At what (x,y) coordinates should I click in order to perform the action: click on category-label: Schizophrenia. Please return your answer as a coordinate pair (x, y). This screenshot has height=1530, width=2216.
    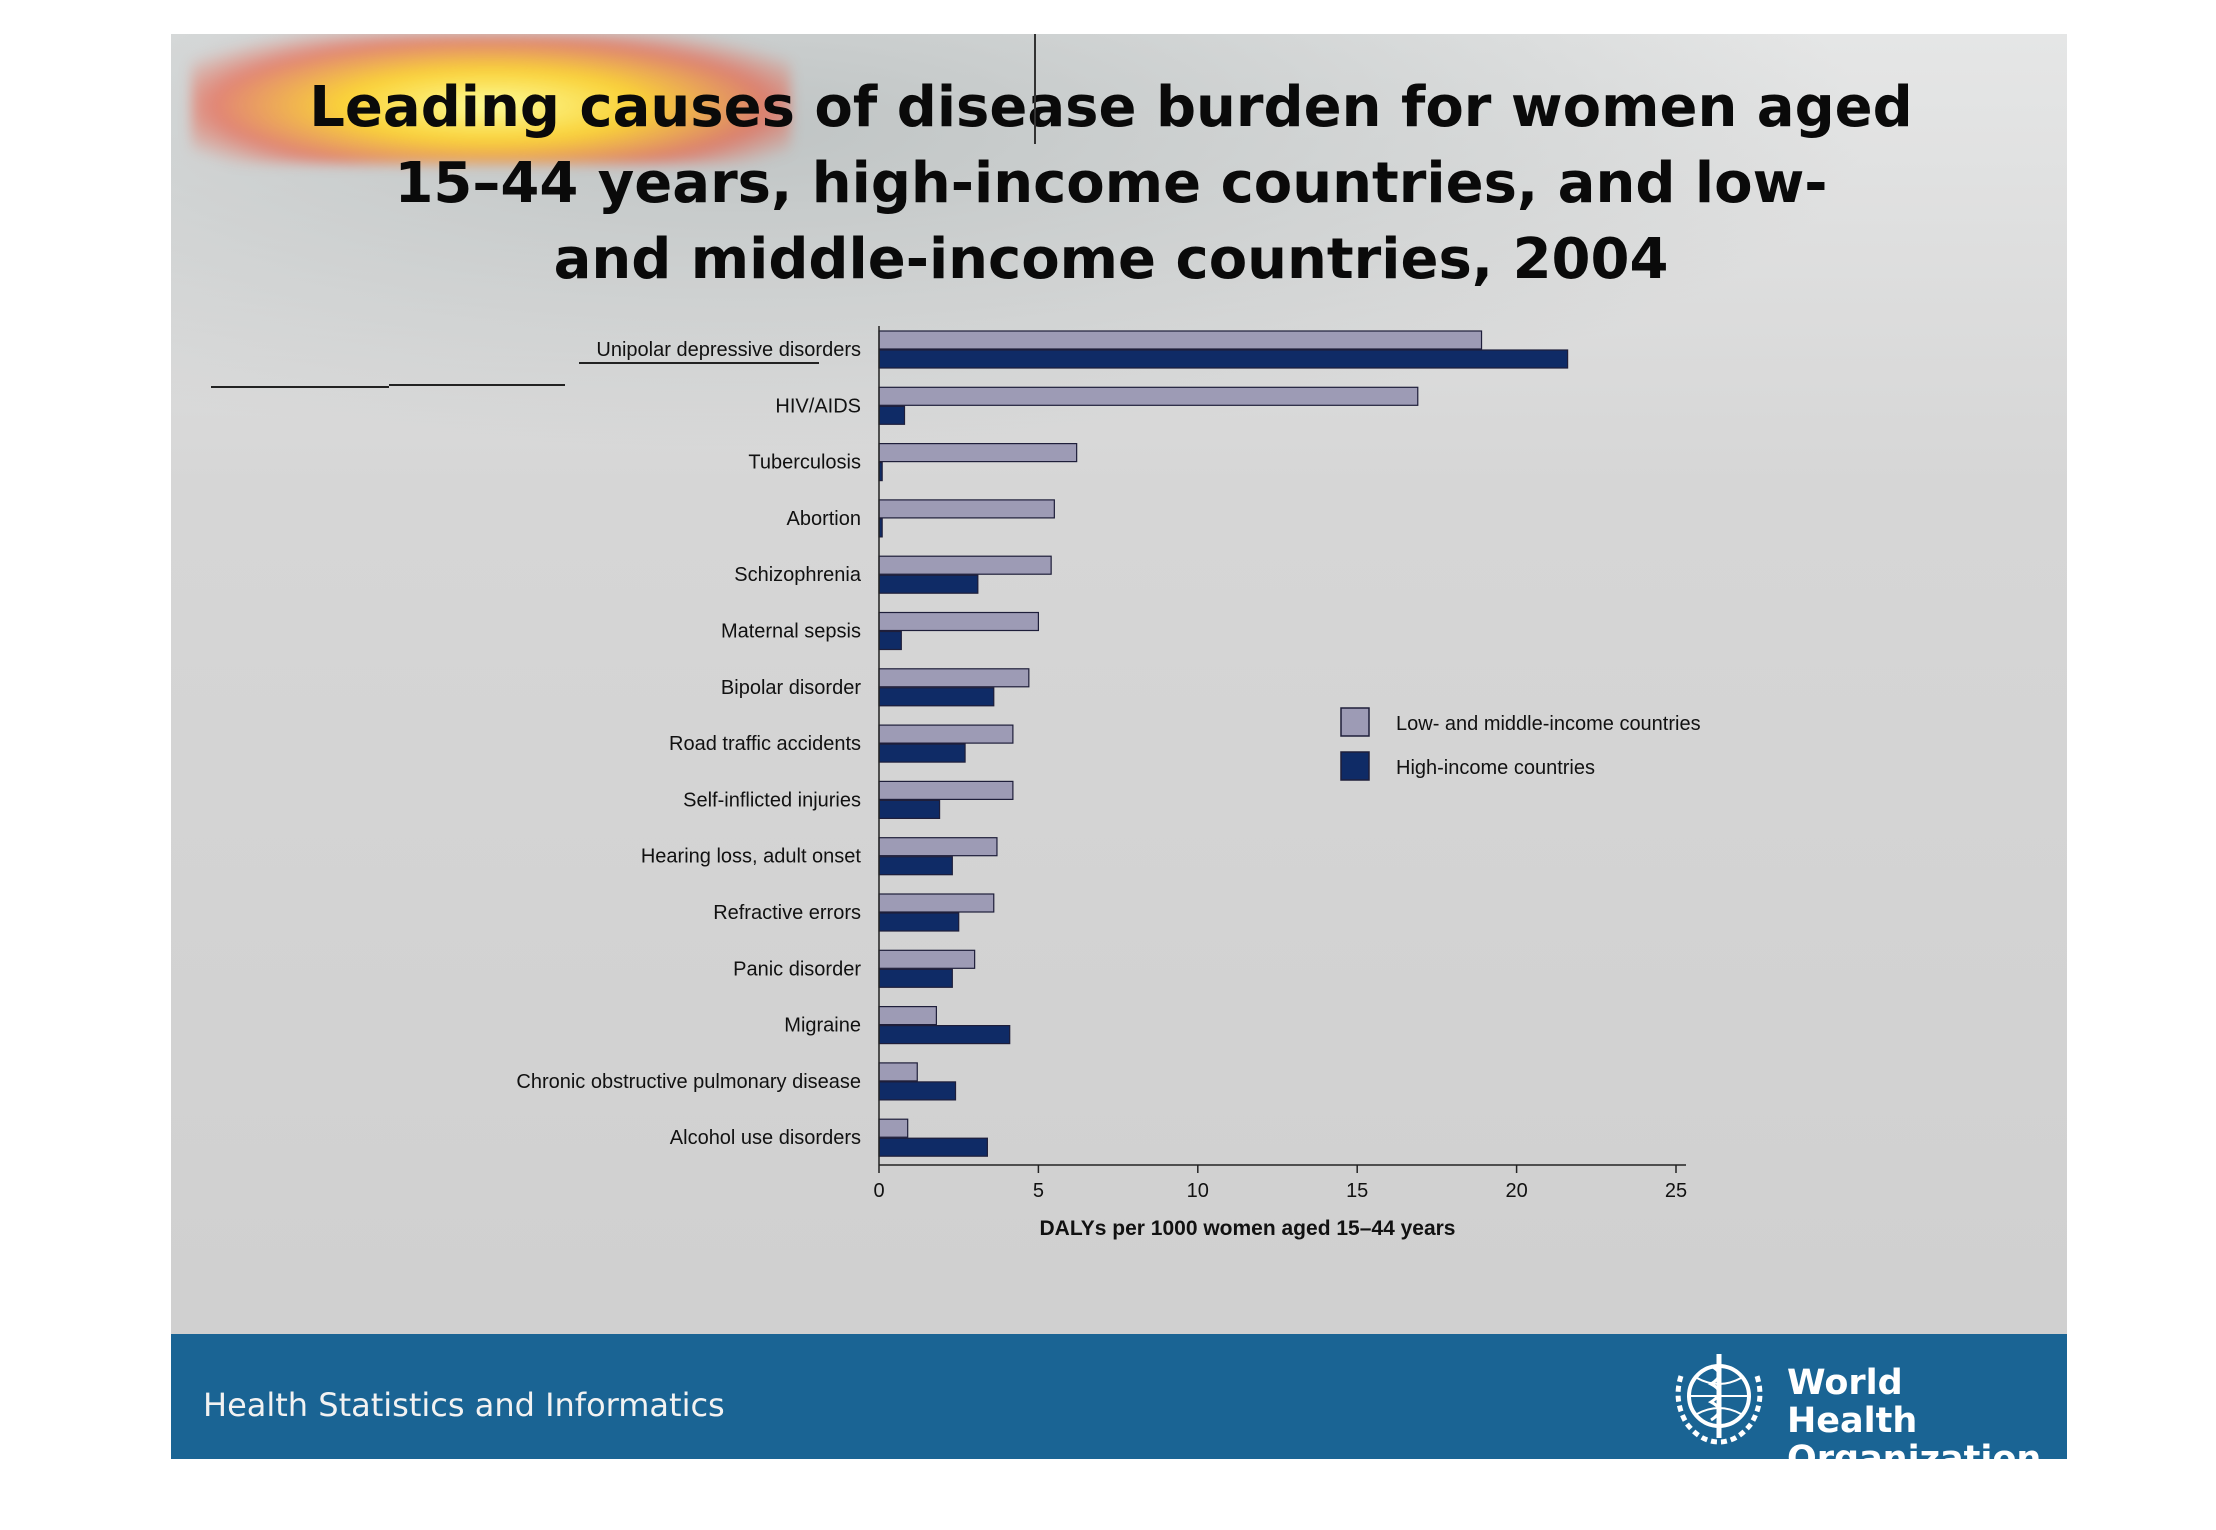
    Looking at the image, I should click on (798, 575).